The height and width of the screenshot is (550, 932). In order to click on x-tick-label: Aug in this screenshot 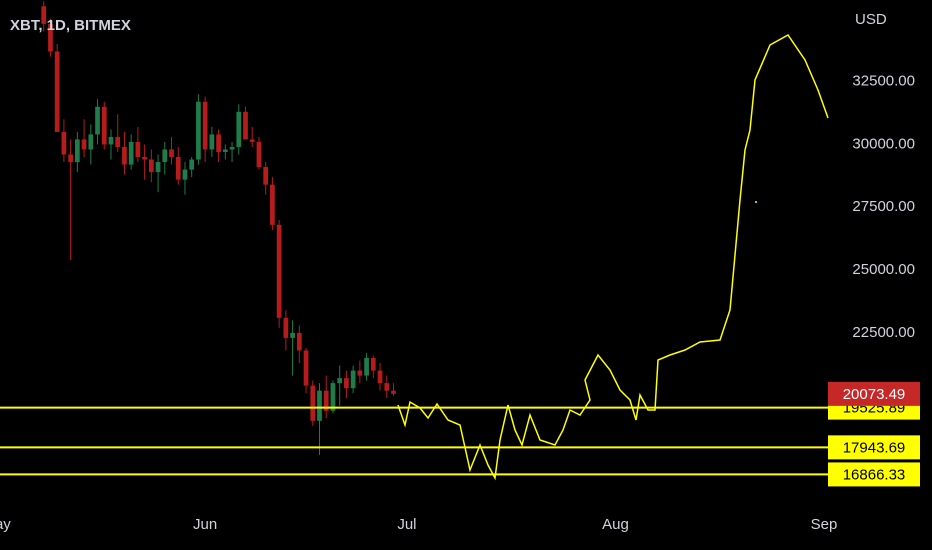, I will do `click(615, 524)`.